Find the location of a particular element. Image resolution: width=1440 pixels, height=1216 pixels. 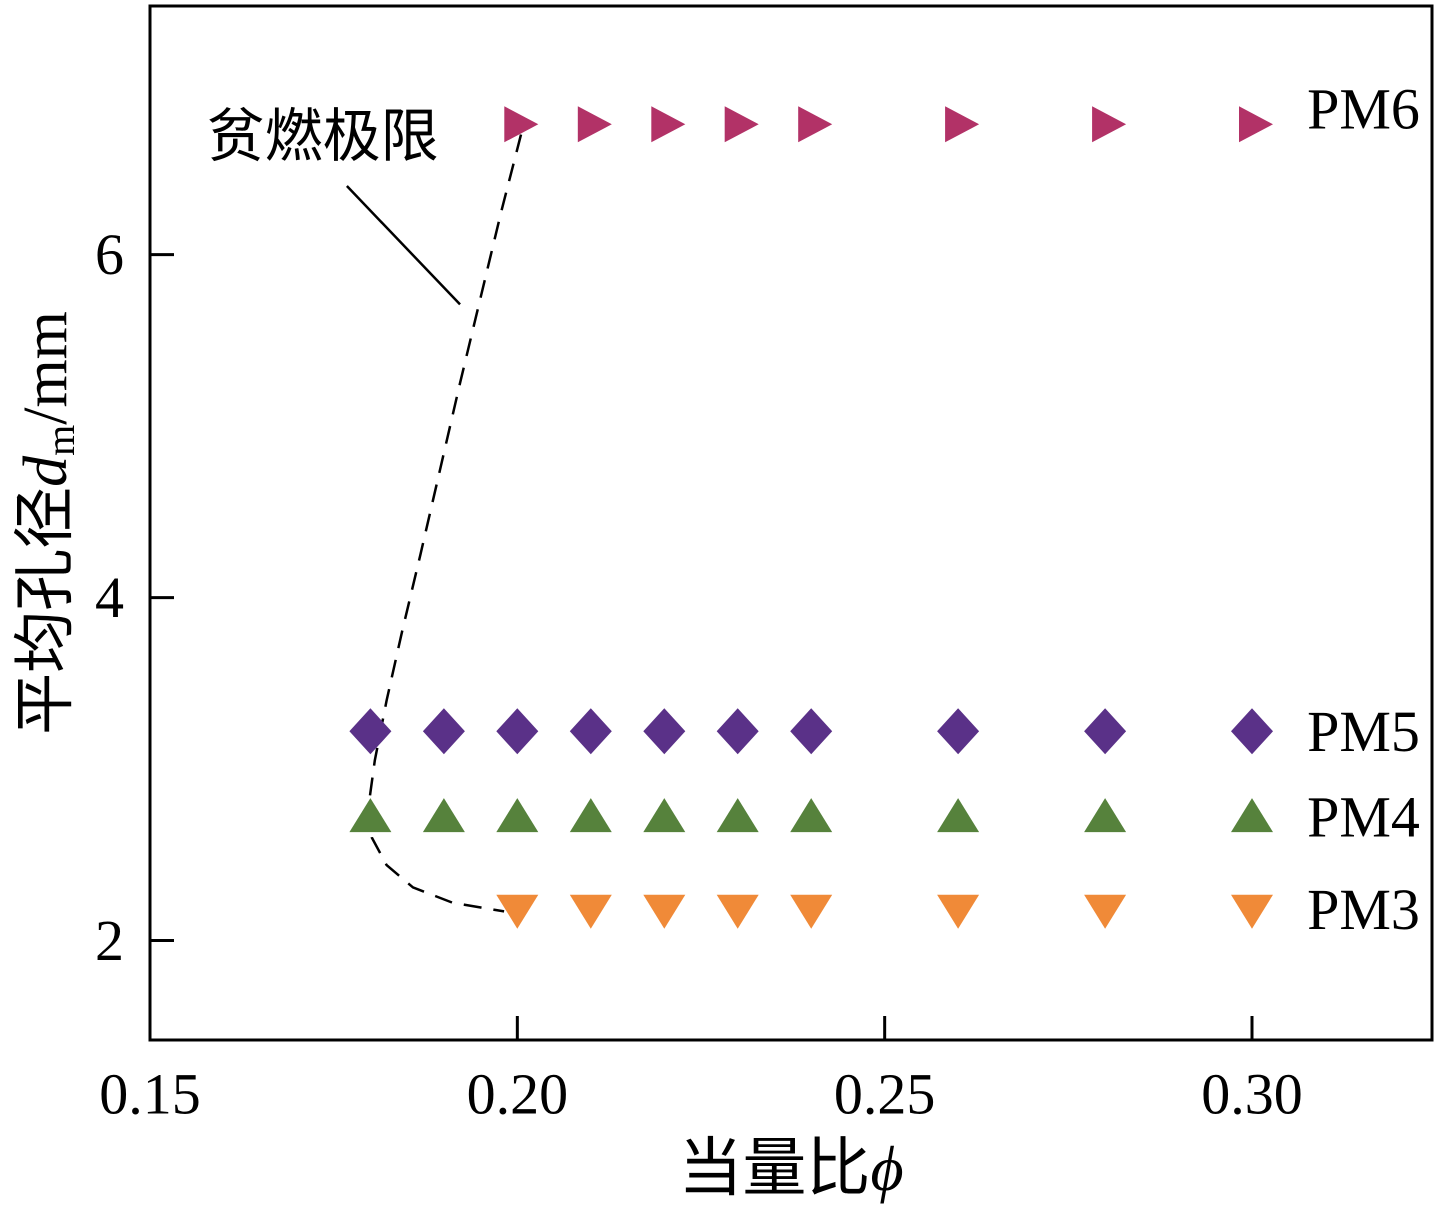

series-label-PM4: PM4 is located at coordinates (1363, 817).